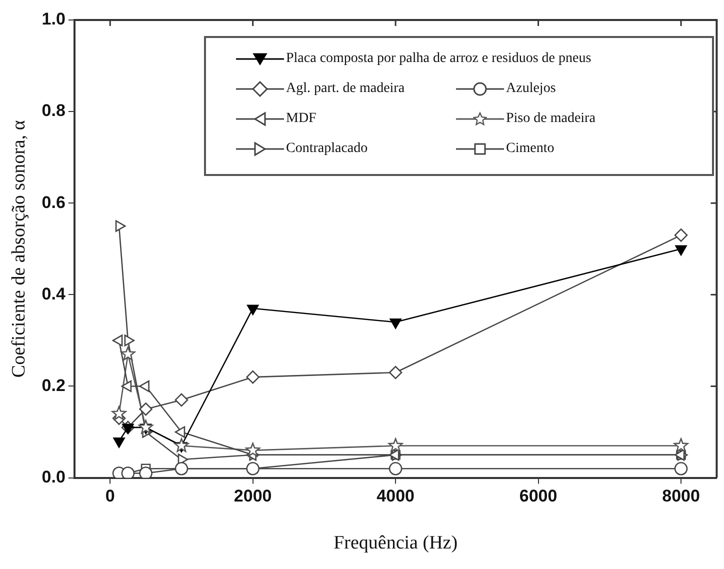 The image size is (724, 569). Describe the element at coordinates (538, 496) in the screenshot. I see `x-tick-label: 6000` at that location.